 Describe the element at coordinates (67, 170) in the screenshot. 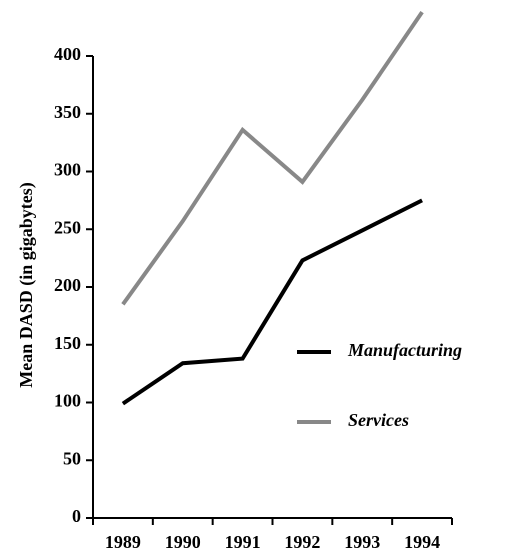

I see `y-tick-label: 300` at that location.